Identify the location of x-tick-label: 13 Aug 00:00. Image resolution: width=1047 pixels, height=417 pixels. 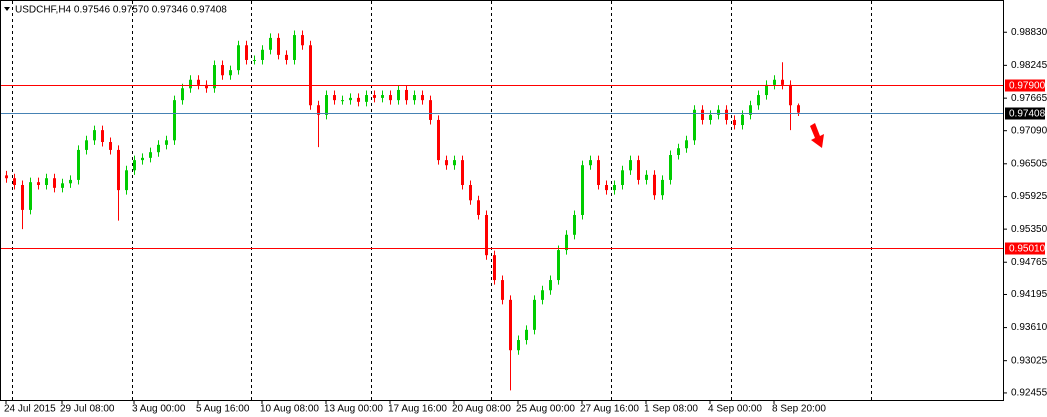
(353, 409).